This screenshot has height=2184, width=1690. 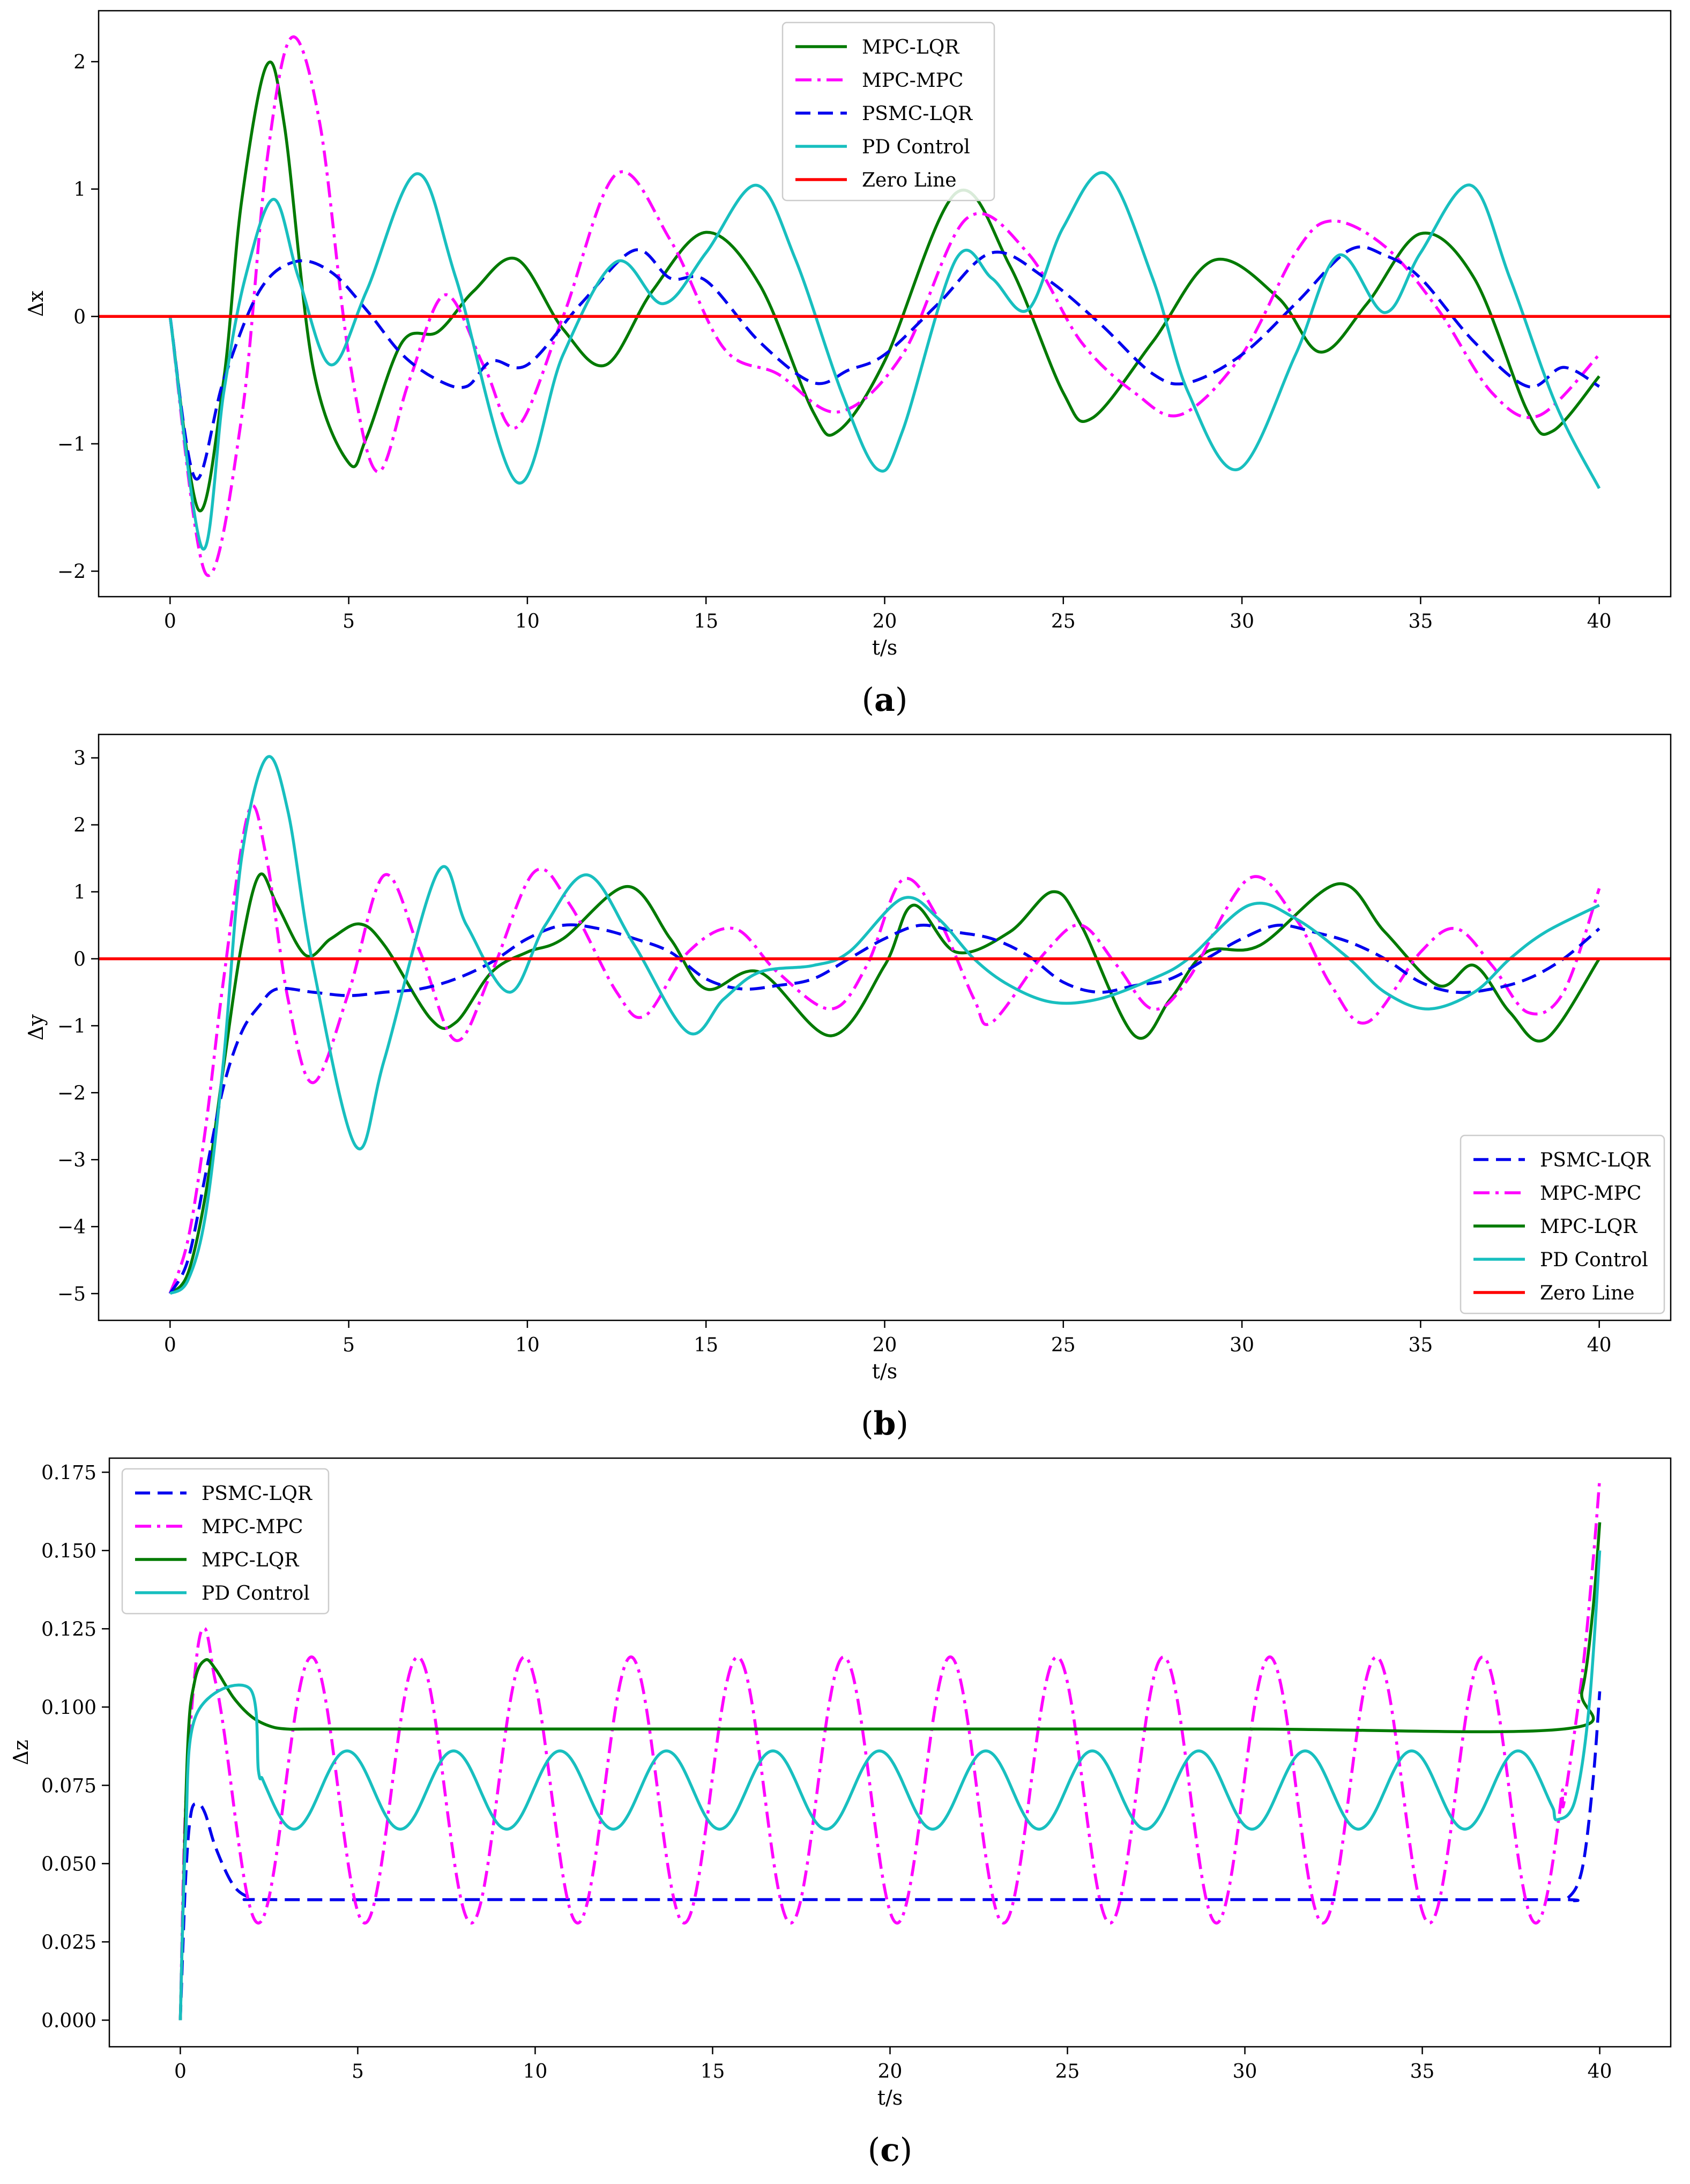 What do you see at coordinates (68, 1786) in the screenshot?
I see `y-tick-label: 0.075` at bounding box center [68, 1786].